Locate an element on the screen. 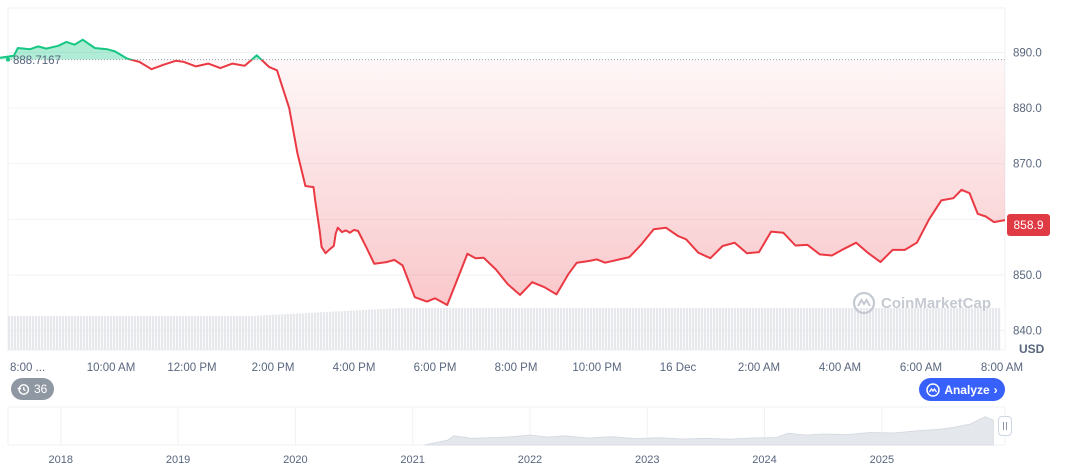  navigator-year-label: 2019 is located at coordinates (178, 460).